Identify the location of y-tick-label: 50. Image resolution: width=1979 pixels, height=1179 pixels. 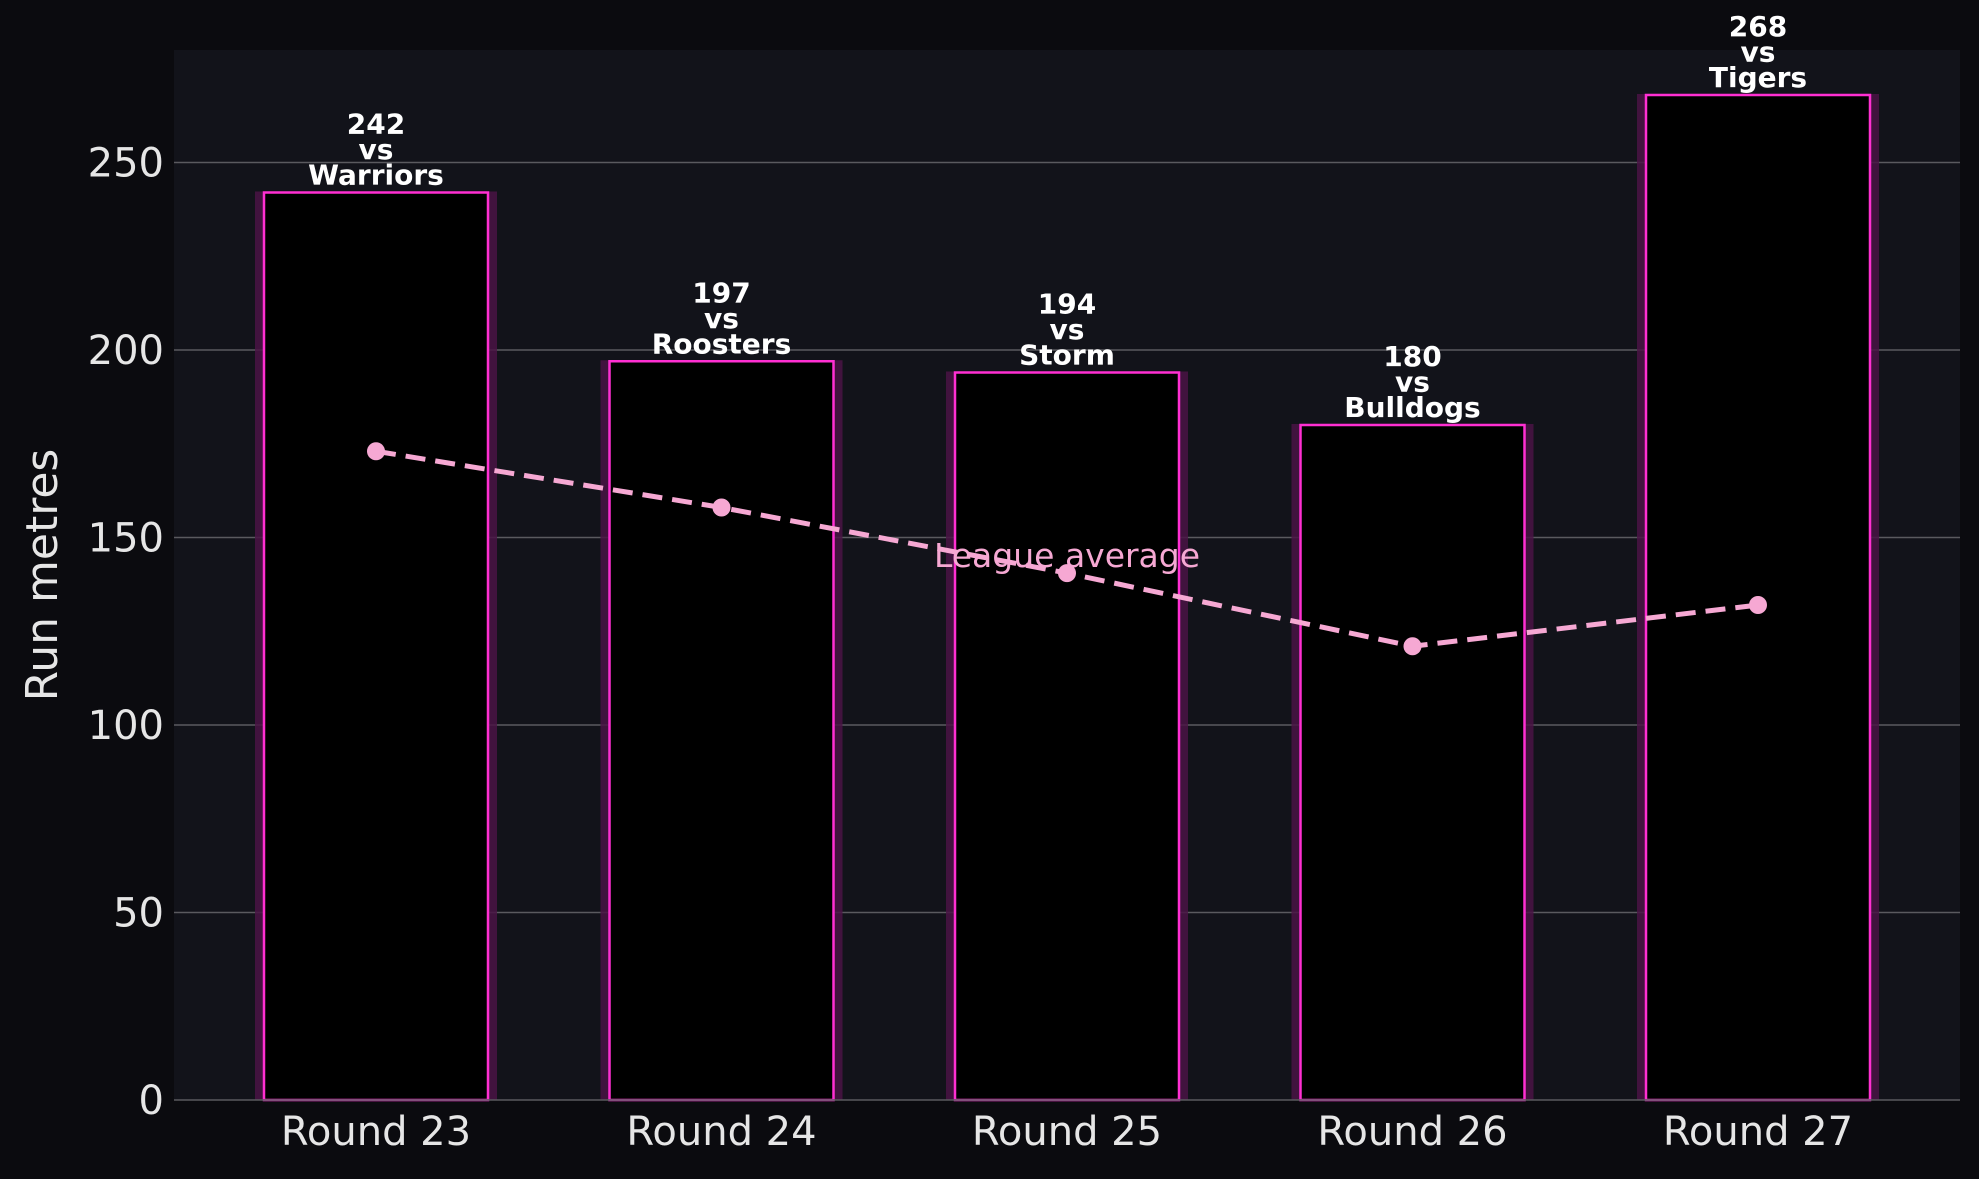
(138, 914).